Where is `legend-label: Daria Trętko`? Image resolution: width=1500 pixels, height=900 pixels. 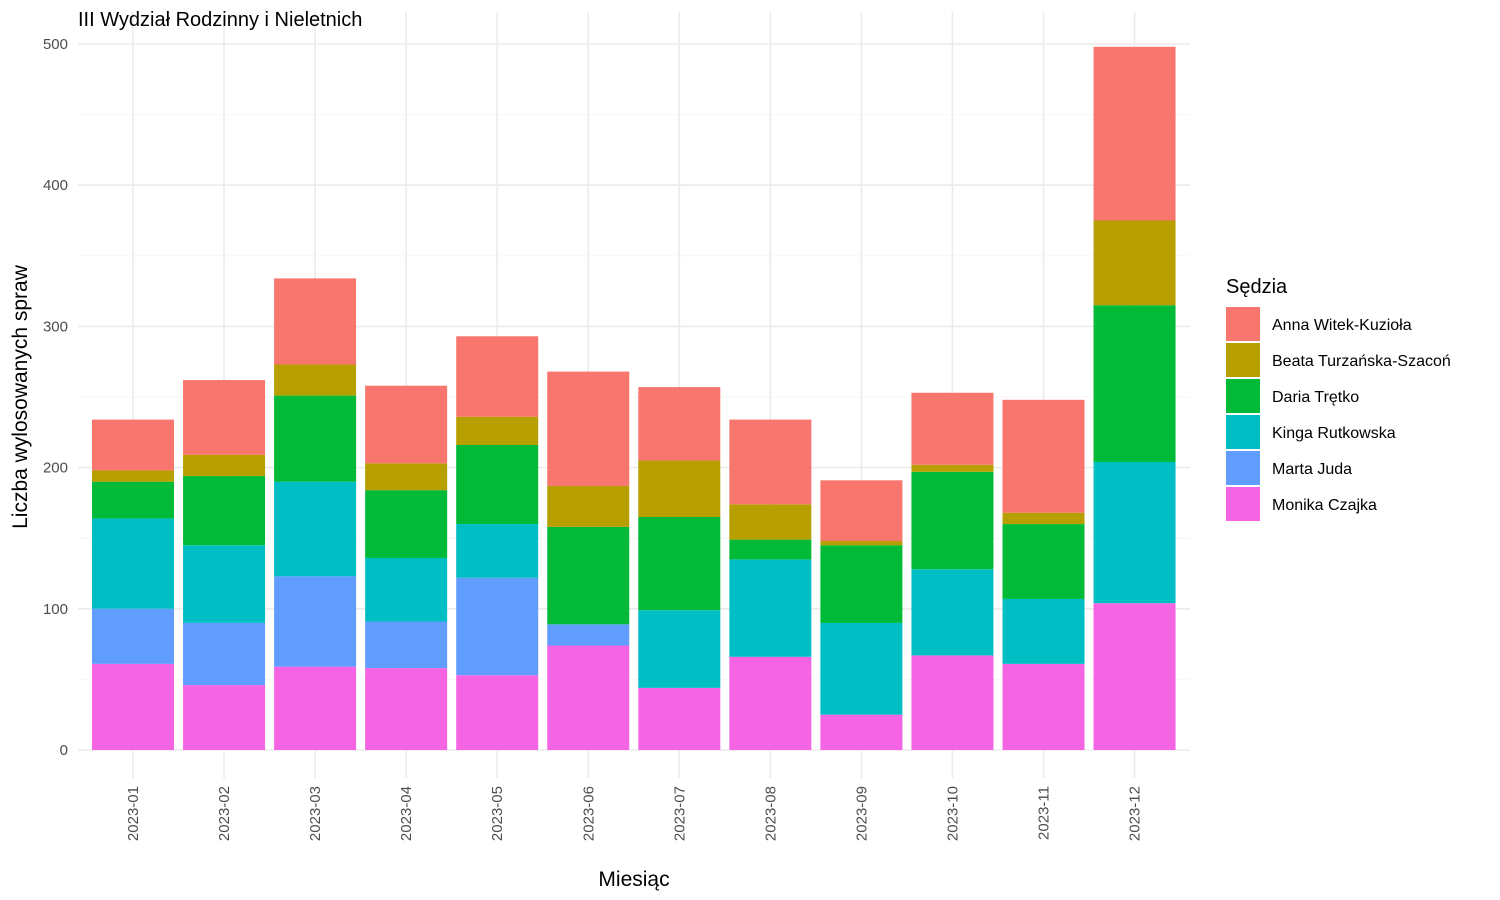 legend-label: Daria Trętko is located at coordinates (1315, 397).